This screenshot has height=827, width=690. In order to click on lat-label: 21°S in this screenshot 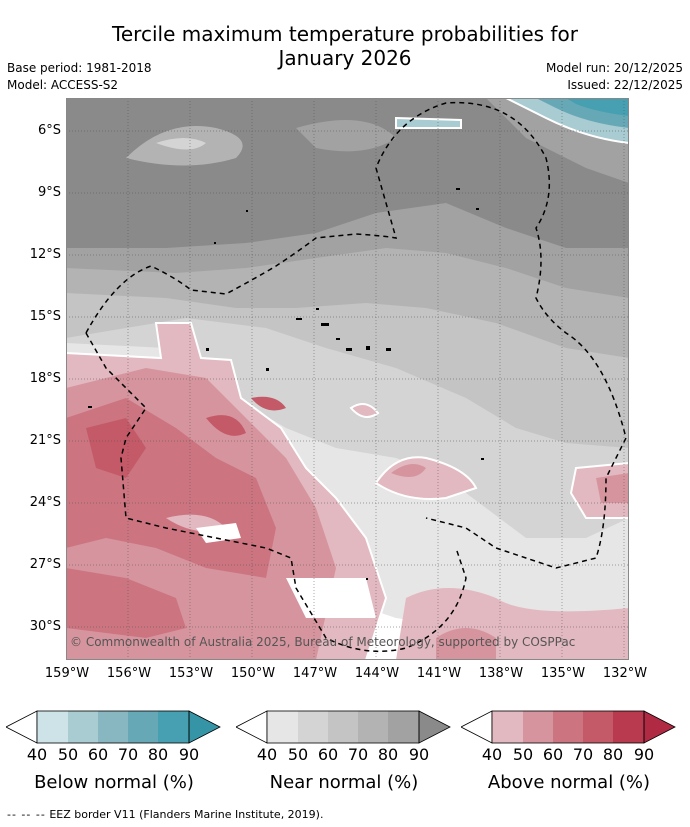, I will do `click(45, 440)`.